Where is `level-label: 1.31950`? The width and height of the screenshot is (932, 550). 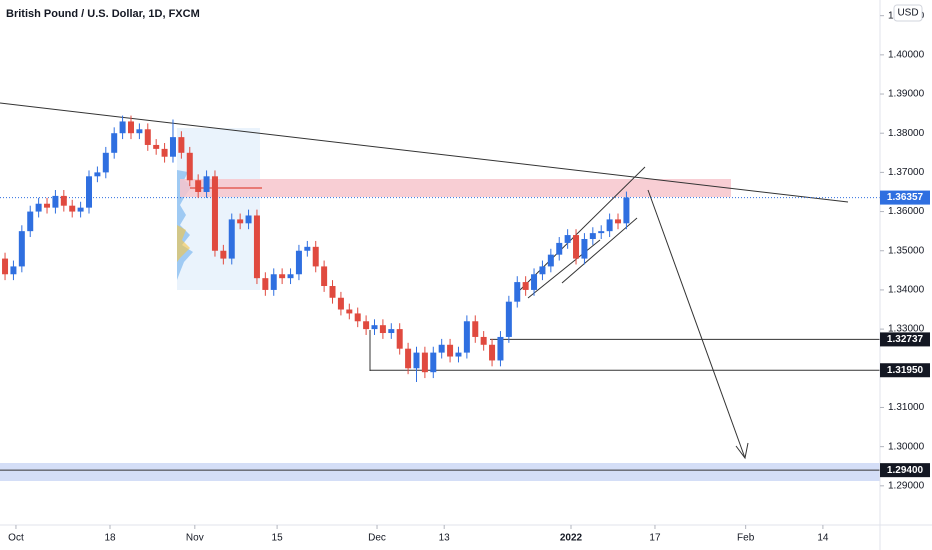
level-label: 1.31950 is located at coordinates (905, 370).